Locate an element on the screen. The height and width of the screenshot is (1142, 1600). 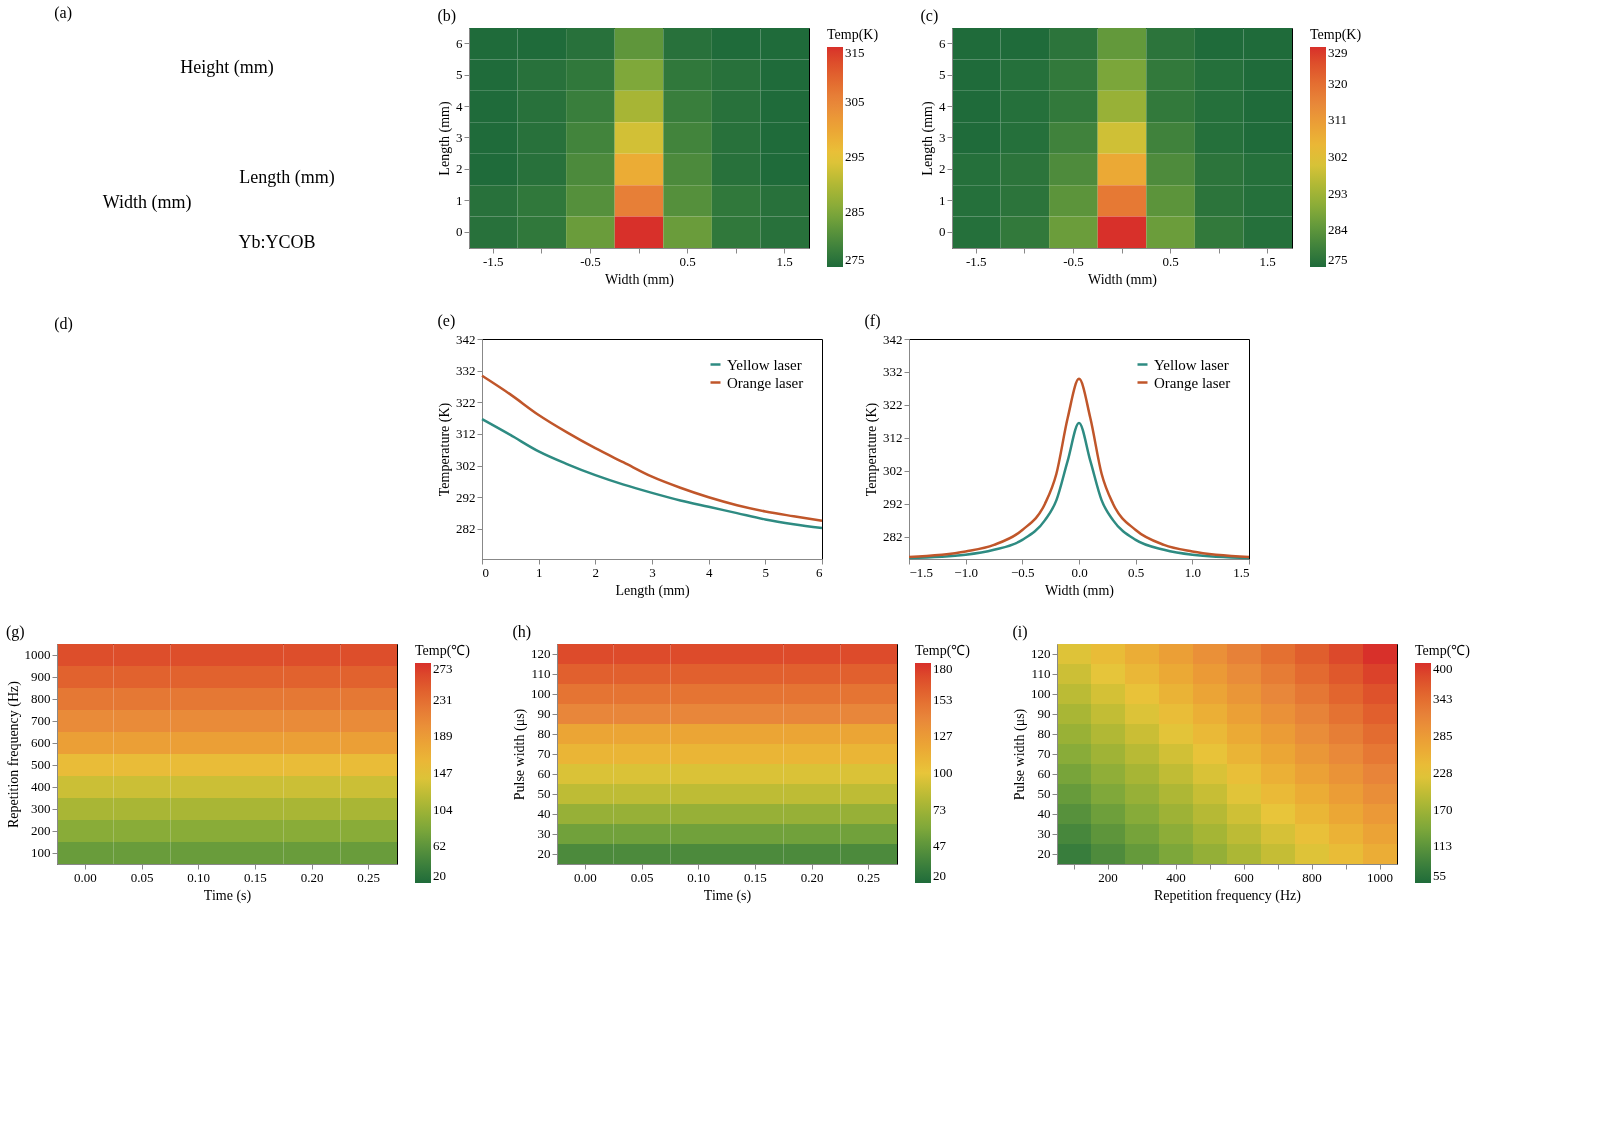
x-tick-label: 3 is located at coordinates (652, 572).